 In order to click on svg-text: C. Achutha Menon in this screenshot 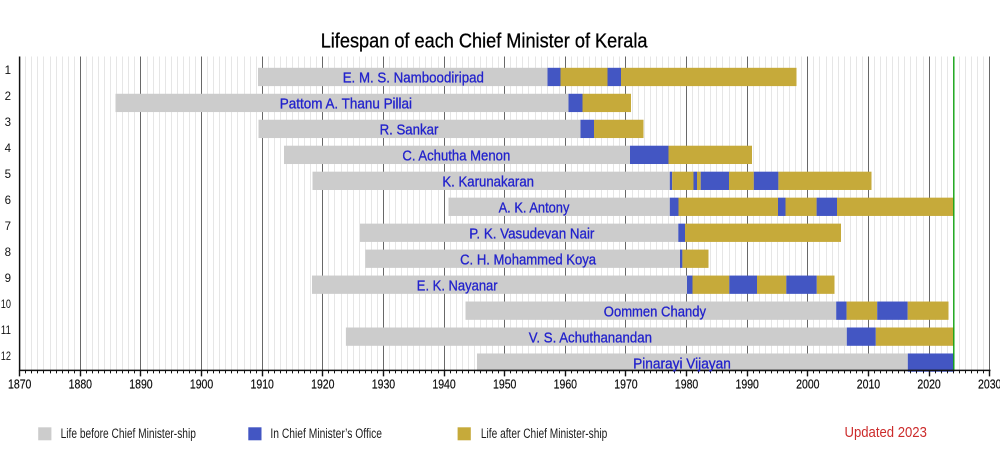, I will do `click(456, 157)`.